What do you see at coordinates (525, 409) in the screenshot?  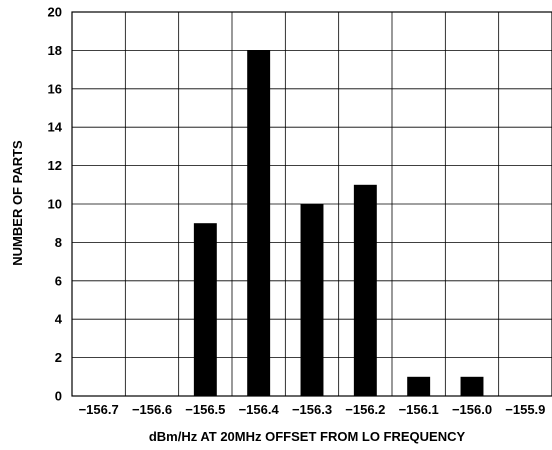 I see `x-tick-label: −155.9` at bounding box center [525, 409].